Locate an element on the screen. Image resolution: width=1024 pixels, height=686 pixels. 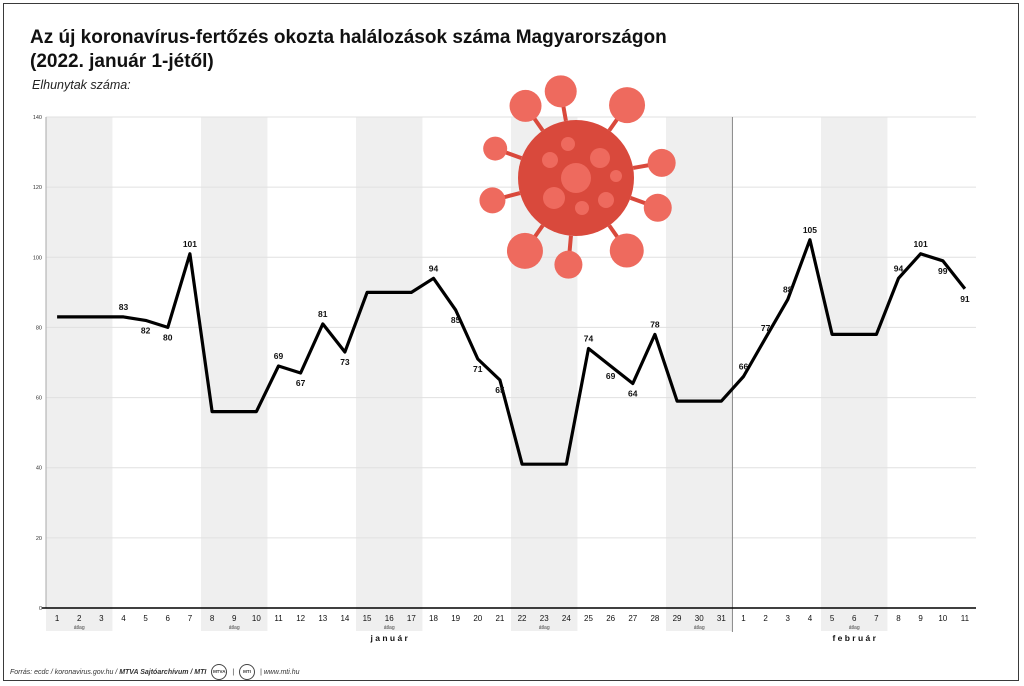
data-label: 66 is located at coordinates (744, 367).